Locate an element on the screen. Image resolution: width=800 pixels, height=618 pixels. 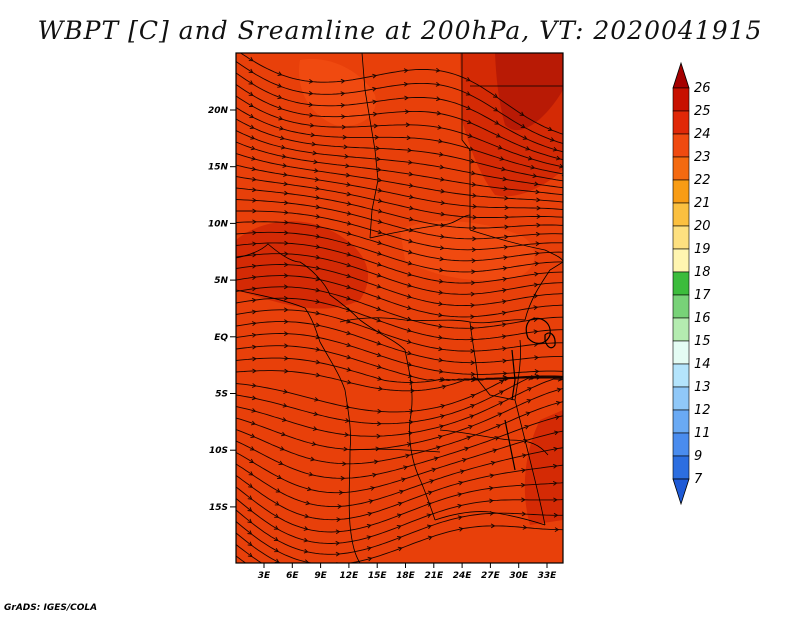
lat-tick-label: 10N is located at coordinates (218, 224).